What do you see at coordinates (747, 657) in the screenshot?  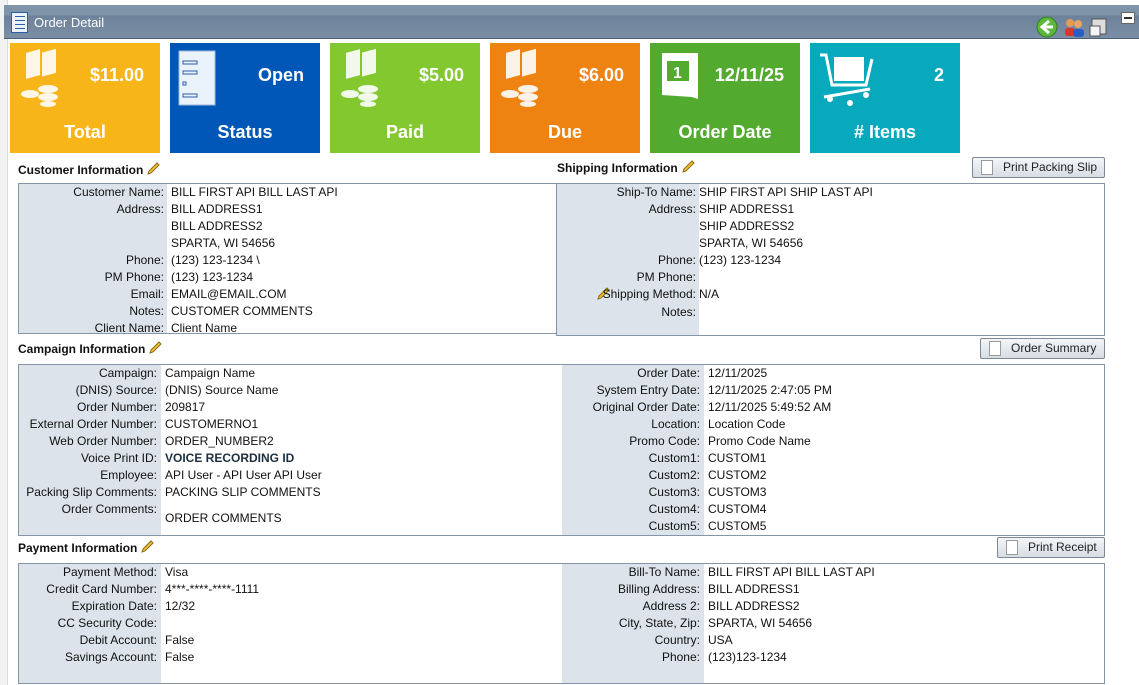 I see `field-value: (123)123-1234` at bounding box center [747, 657].